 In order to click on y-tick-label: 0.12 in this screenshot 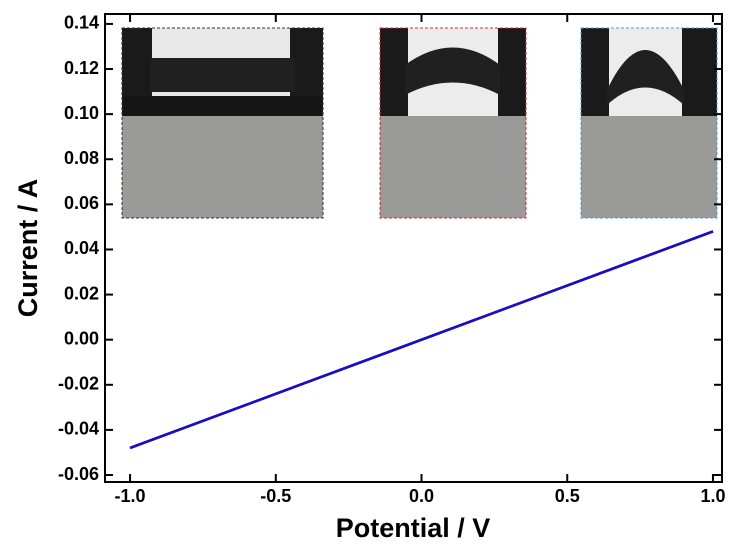, I will do `click(81, 68)`.